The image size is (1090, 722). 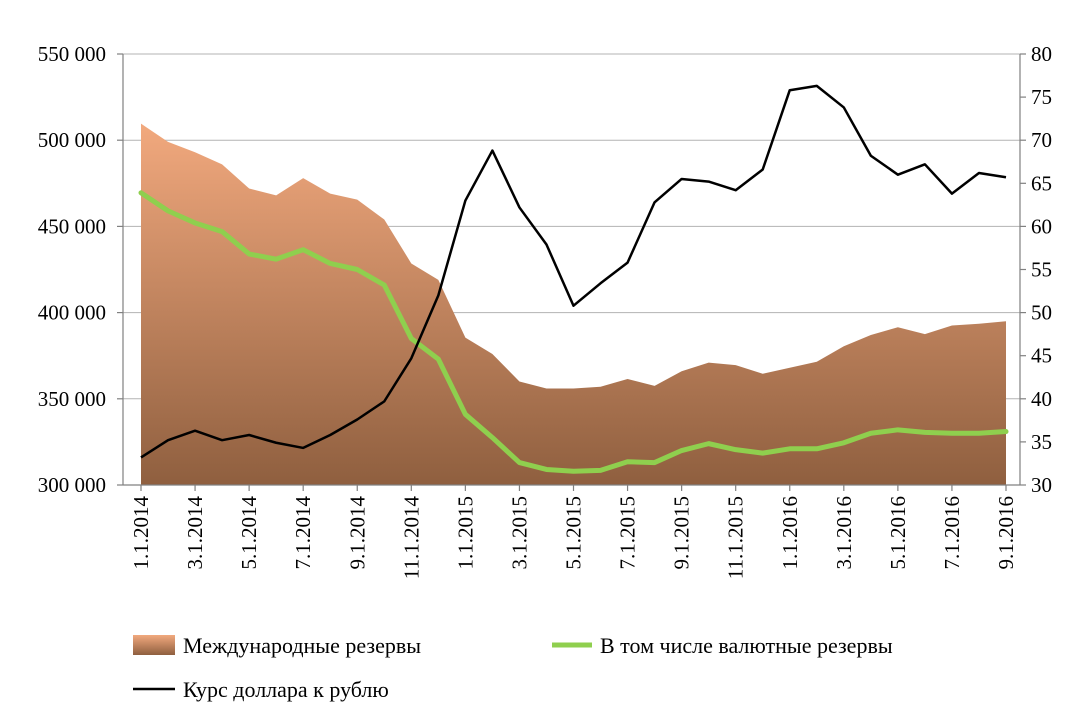 I want to click on x-tick-label: 3.1.2016, so click(x=844, y=533).